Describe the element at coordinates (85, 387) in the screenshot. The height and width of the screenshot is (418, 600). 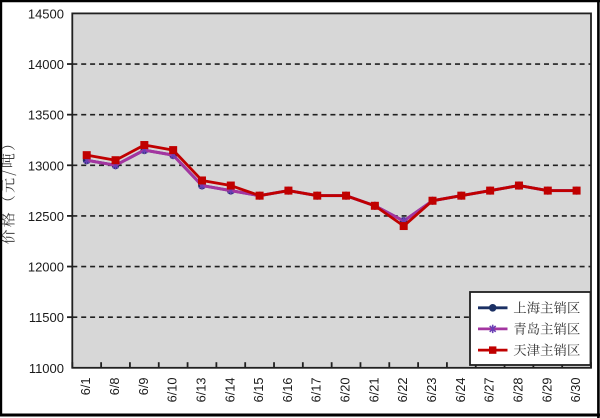
I see `svg-text: 6/1` at that location.